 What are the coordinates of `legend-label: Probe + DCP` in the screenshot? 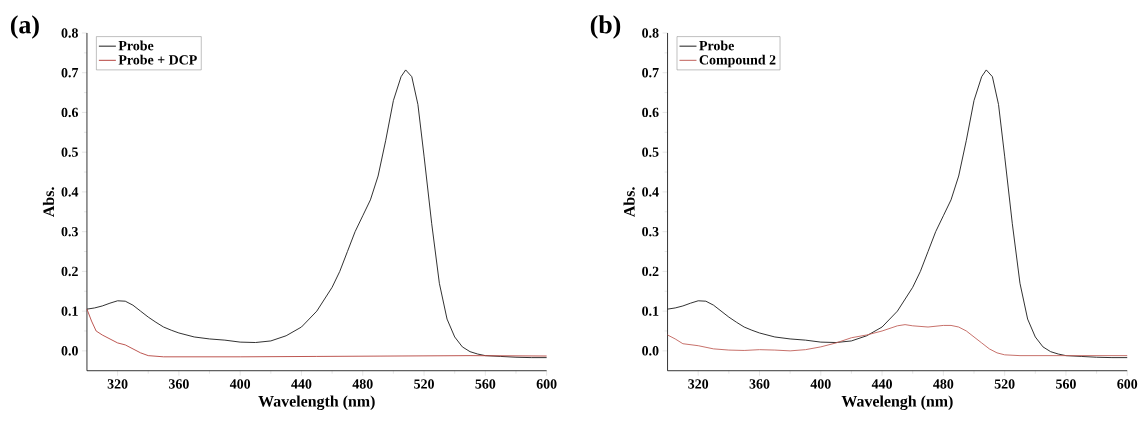 It's located at (157, 59).